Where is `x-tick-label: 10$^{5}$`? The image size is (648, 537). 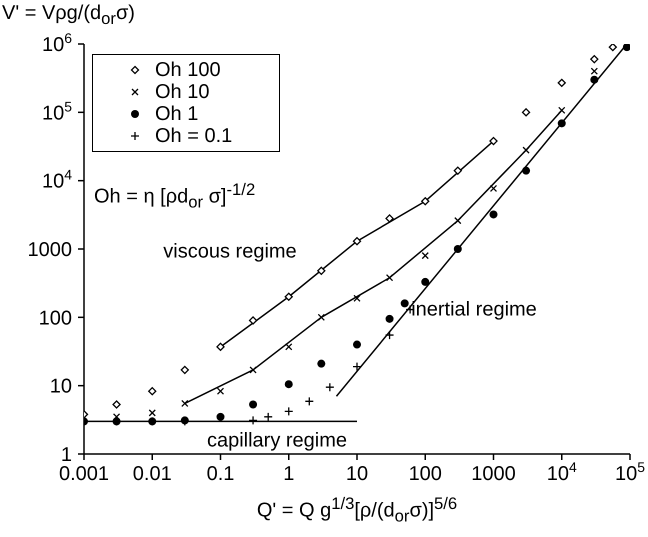 x-tick-label: 10$^{5}$ is located at coordinates (630, 472).